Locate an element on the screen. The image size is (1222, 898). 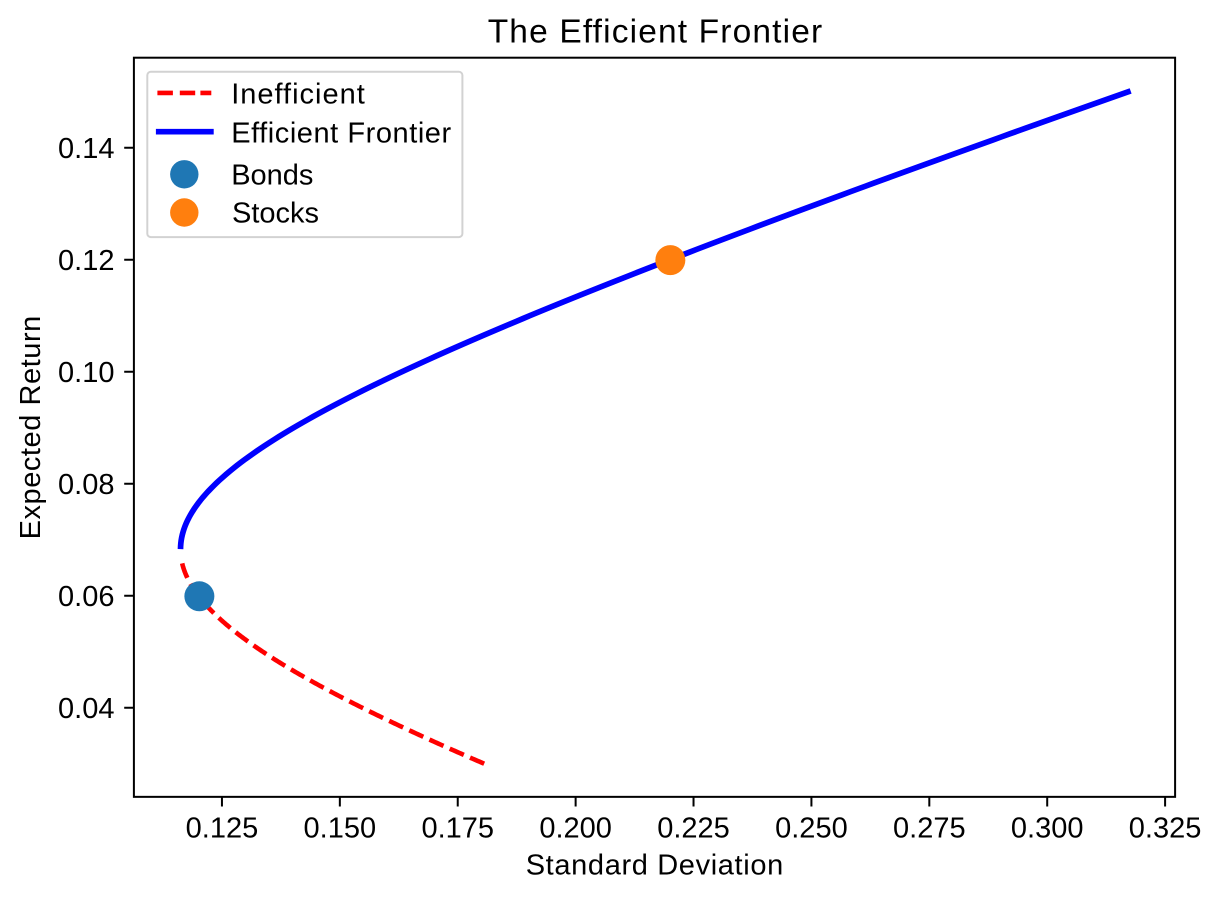
svg-text: 0.14 is located at coordinates (86, 149).